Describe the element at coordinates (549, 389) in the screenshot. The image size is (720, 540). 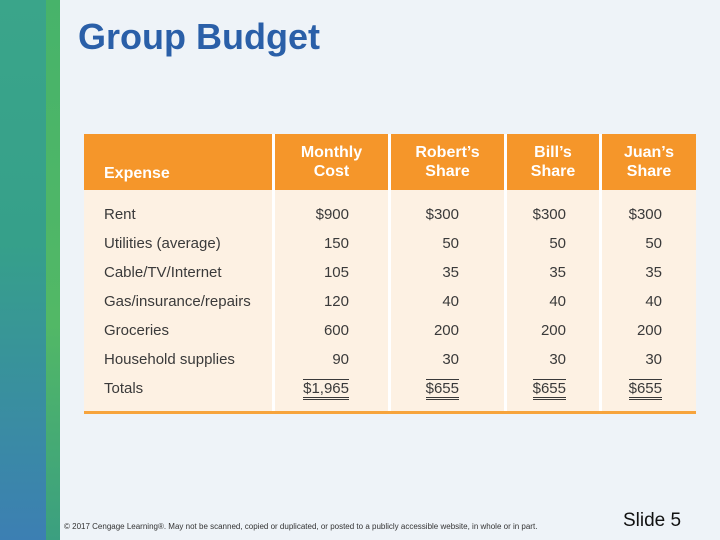
I see `total-bill-value: $655` at that location.